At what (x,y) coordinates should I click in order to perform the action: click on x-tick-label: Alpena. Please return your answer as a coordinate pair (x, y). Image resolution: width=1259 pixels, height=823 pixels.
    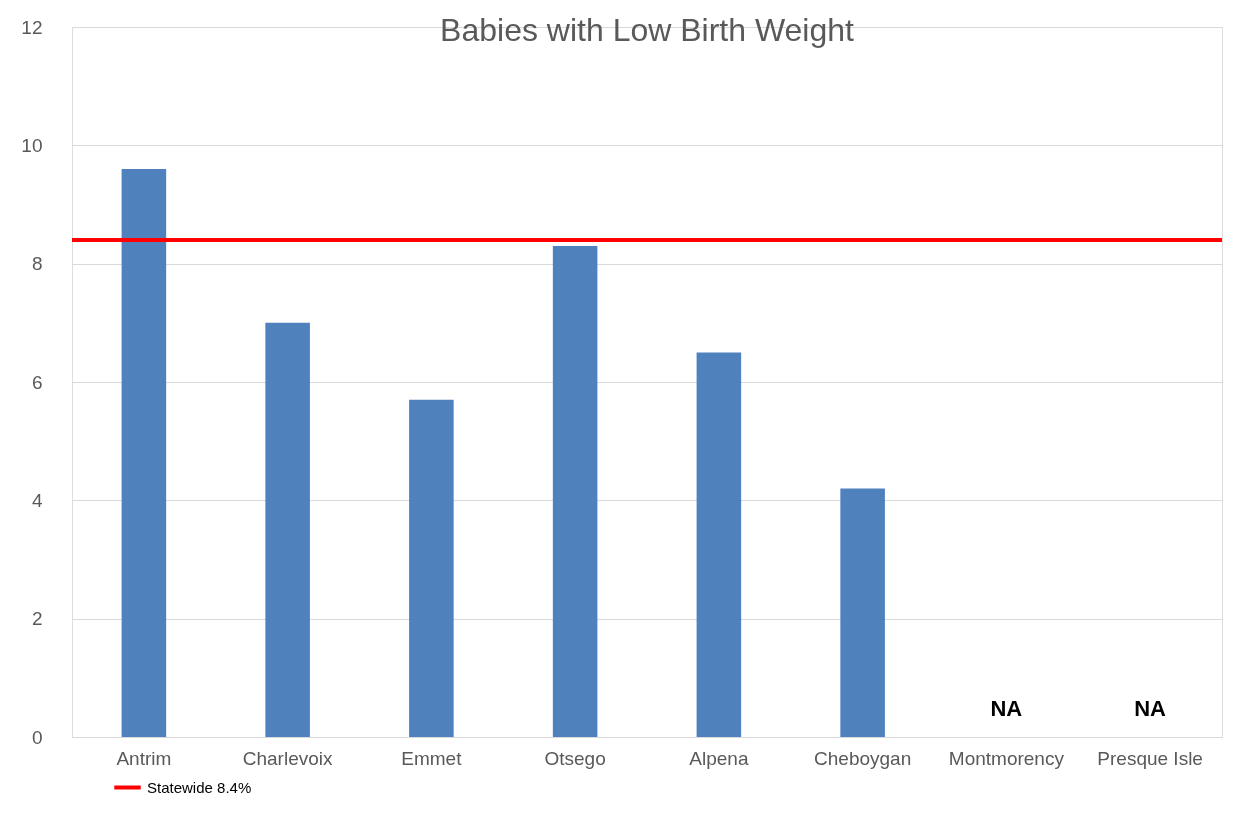
    Looking at the image, I should click on (719, 758).